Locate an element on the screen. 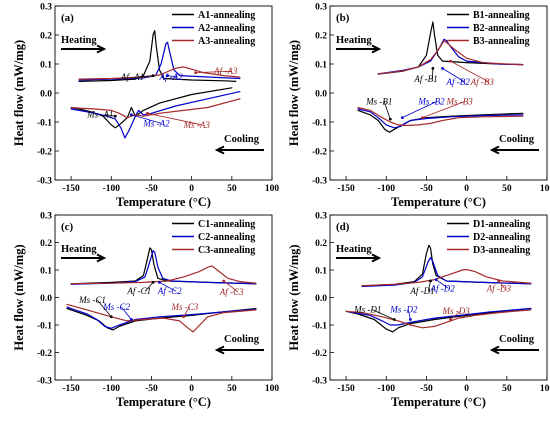 The height and width of the screenshot is (423, 550). legend-entry: B2-annealing is located at coordinates (501, 28).